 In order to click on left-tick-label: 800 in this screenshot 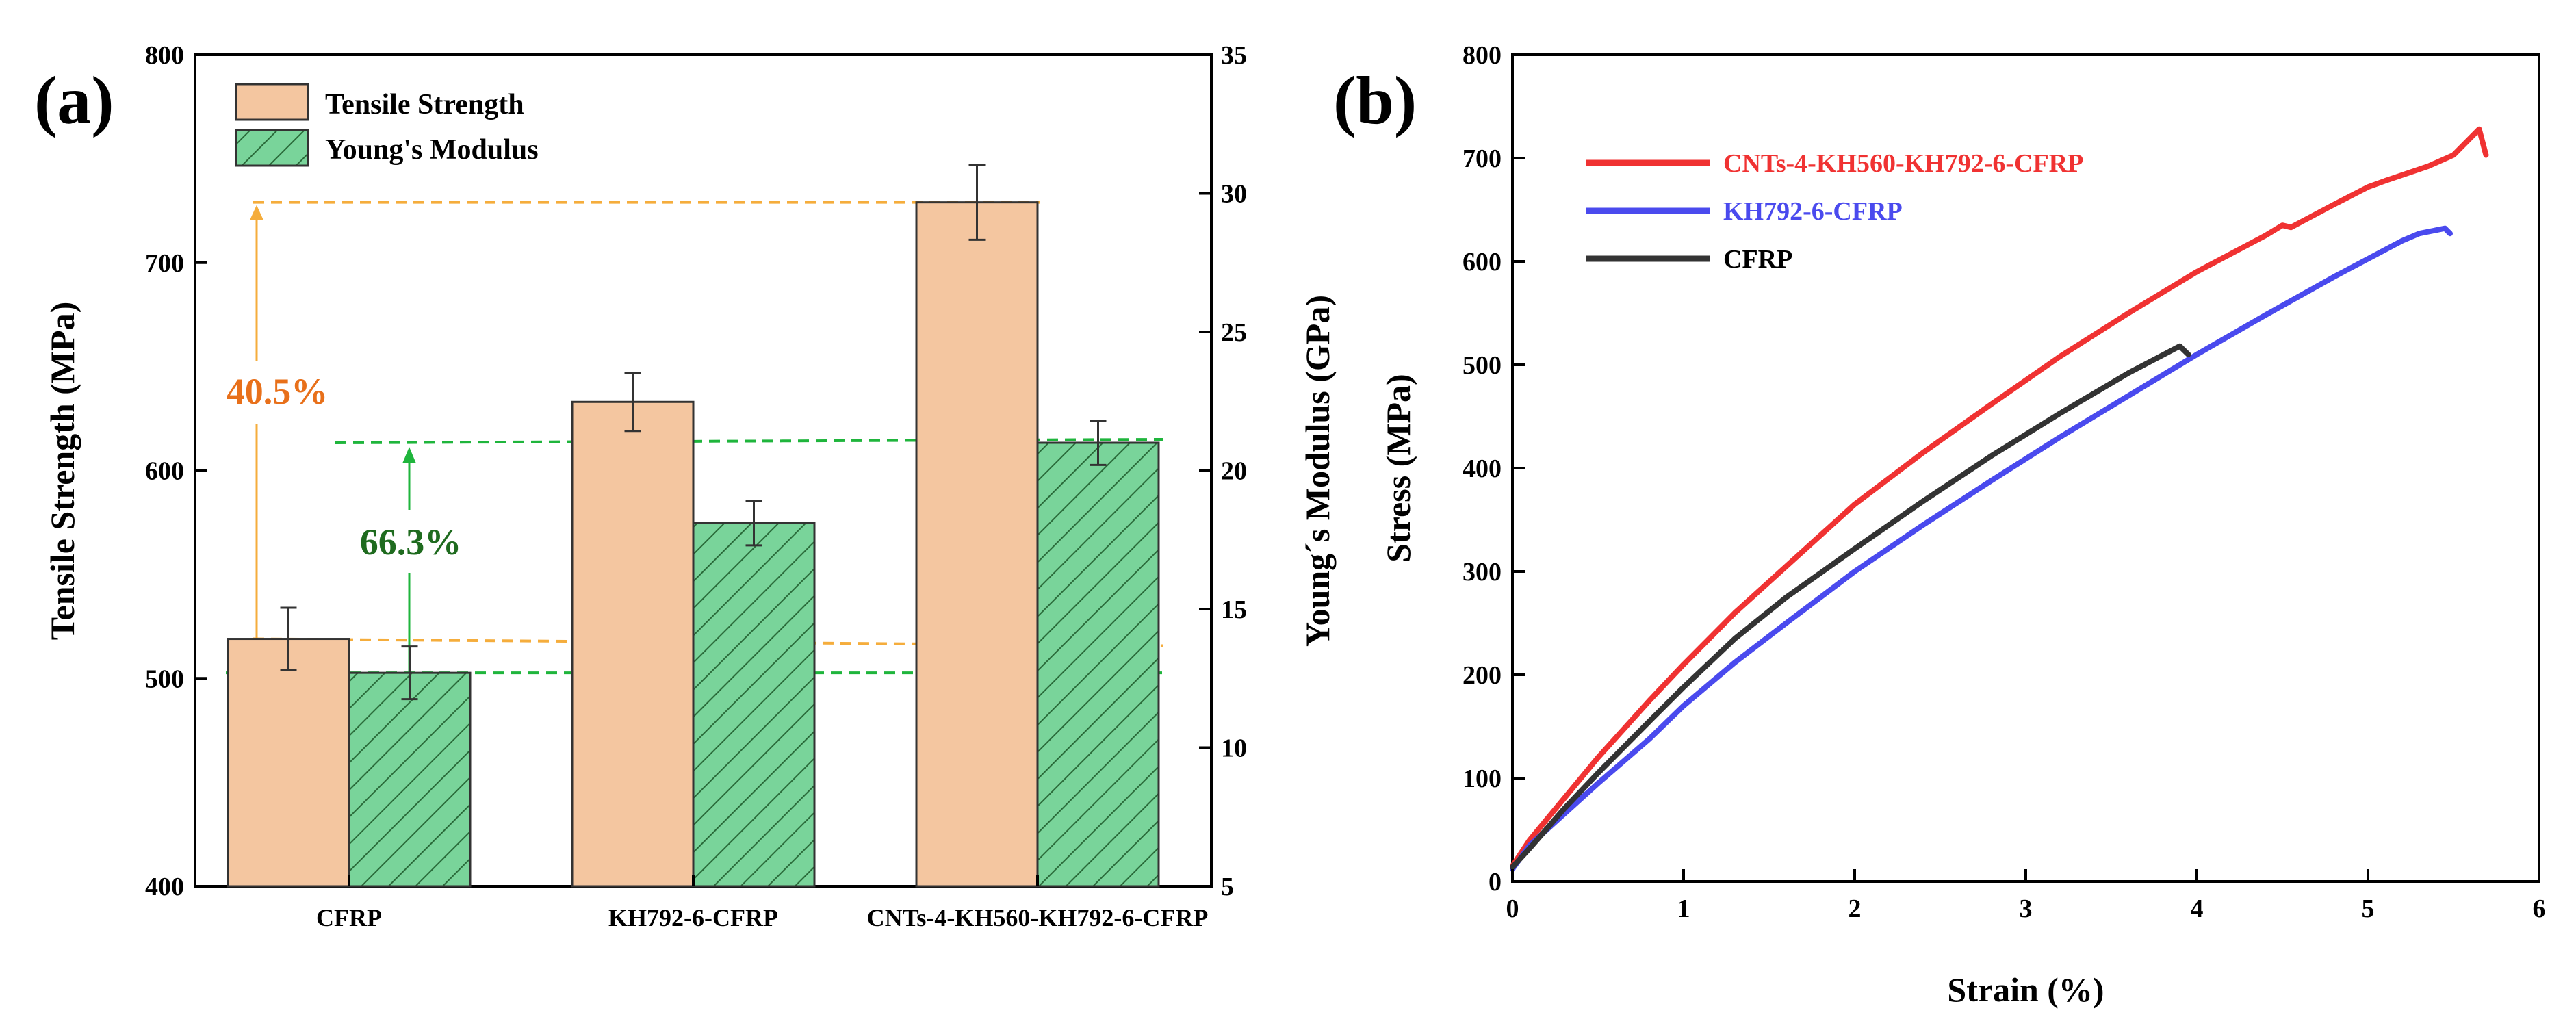, I will do `click(164, 56)`.